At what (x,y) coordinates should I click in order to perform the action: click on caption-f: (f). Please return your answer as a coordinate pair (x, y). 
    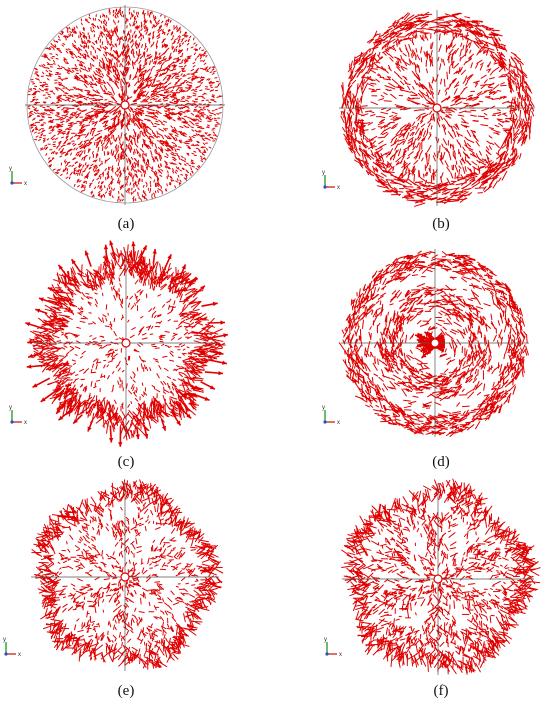
    Looking at the image, I should click on (441, 691).